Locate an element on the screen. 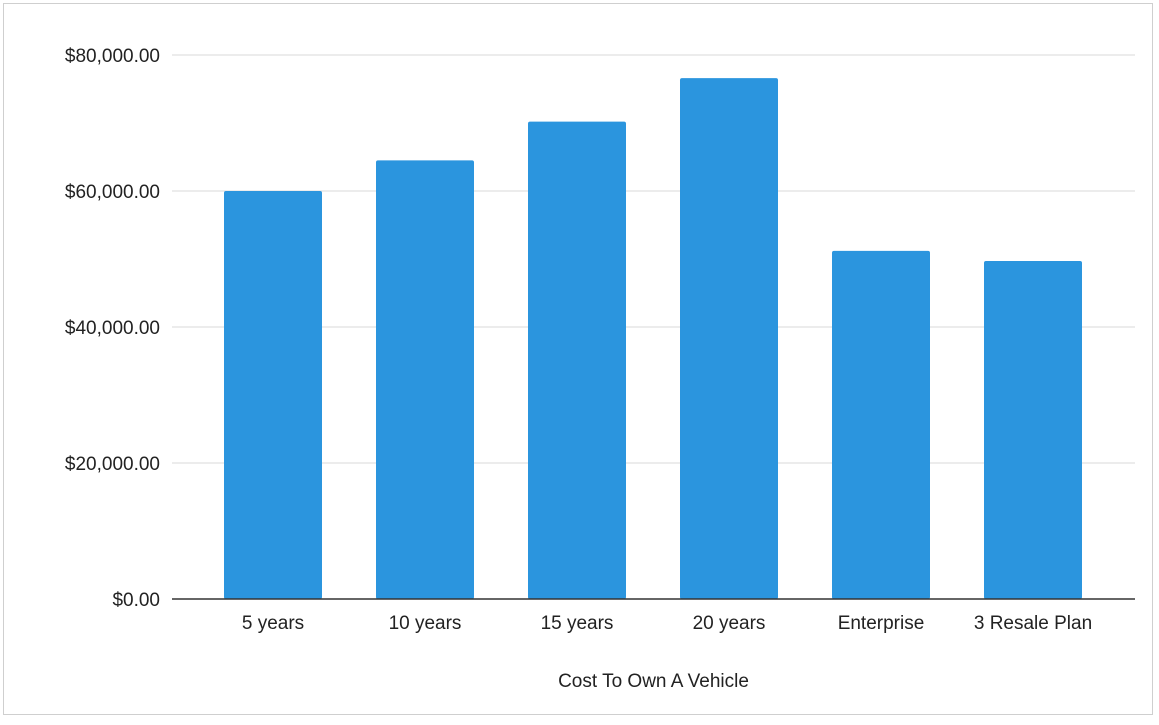 Image resolution: width=1159 pixels, height=725 pixels. bar-10-years is located at coordinates (425, 379).